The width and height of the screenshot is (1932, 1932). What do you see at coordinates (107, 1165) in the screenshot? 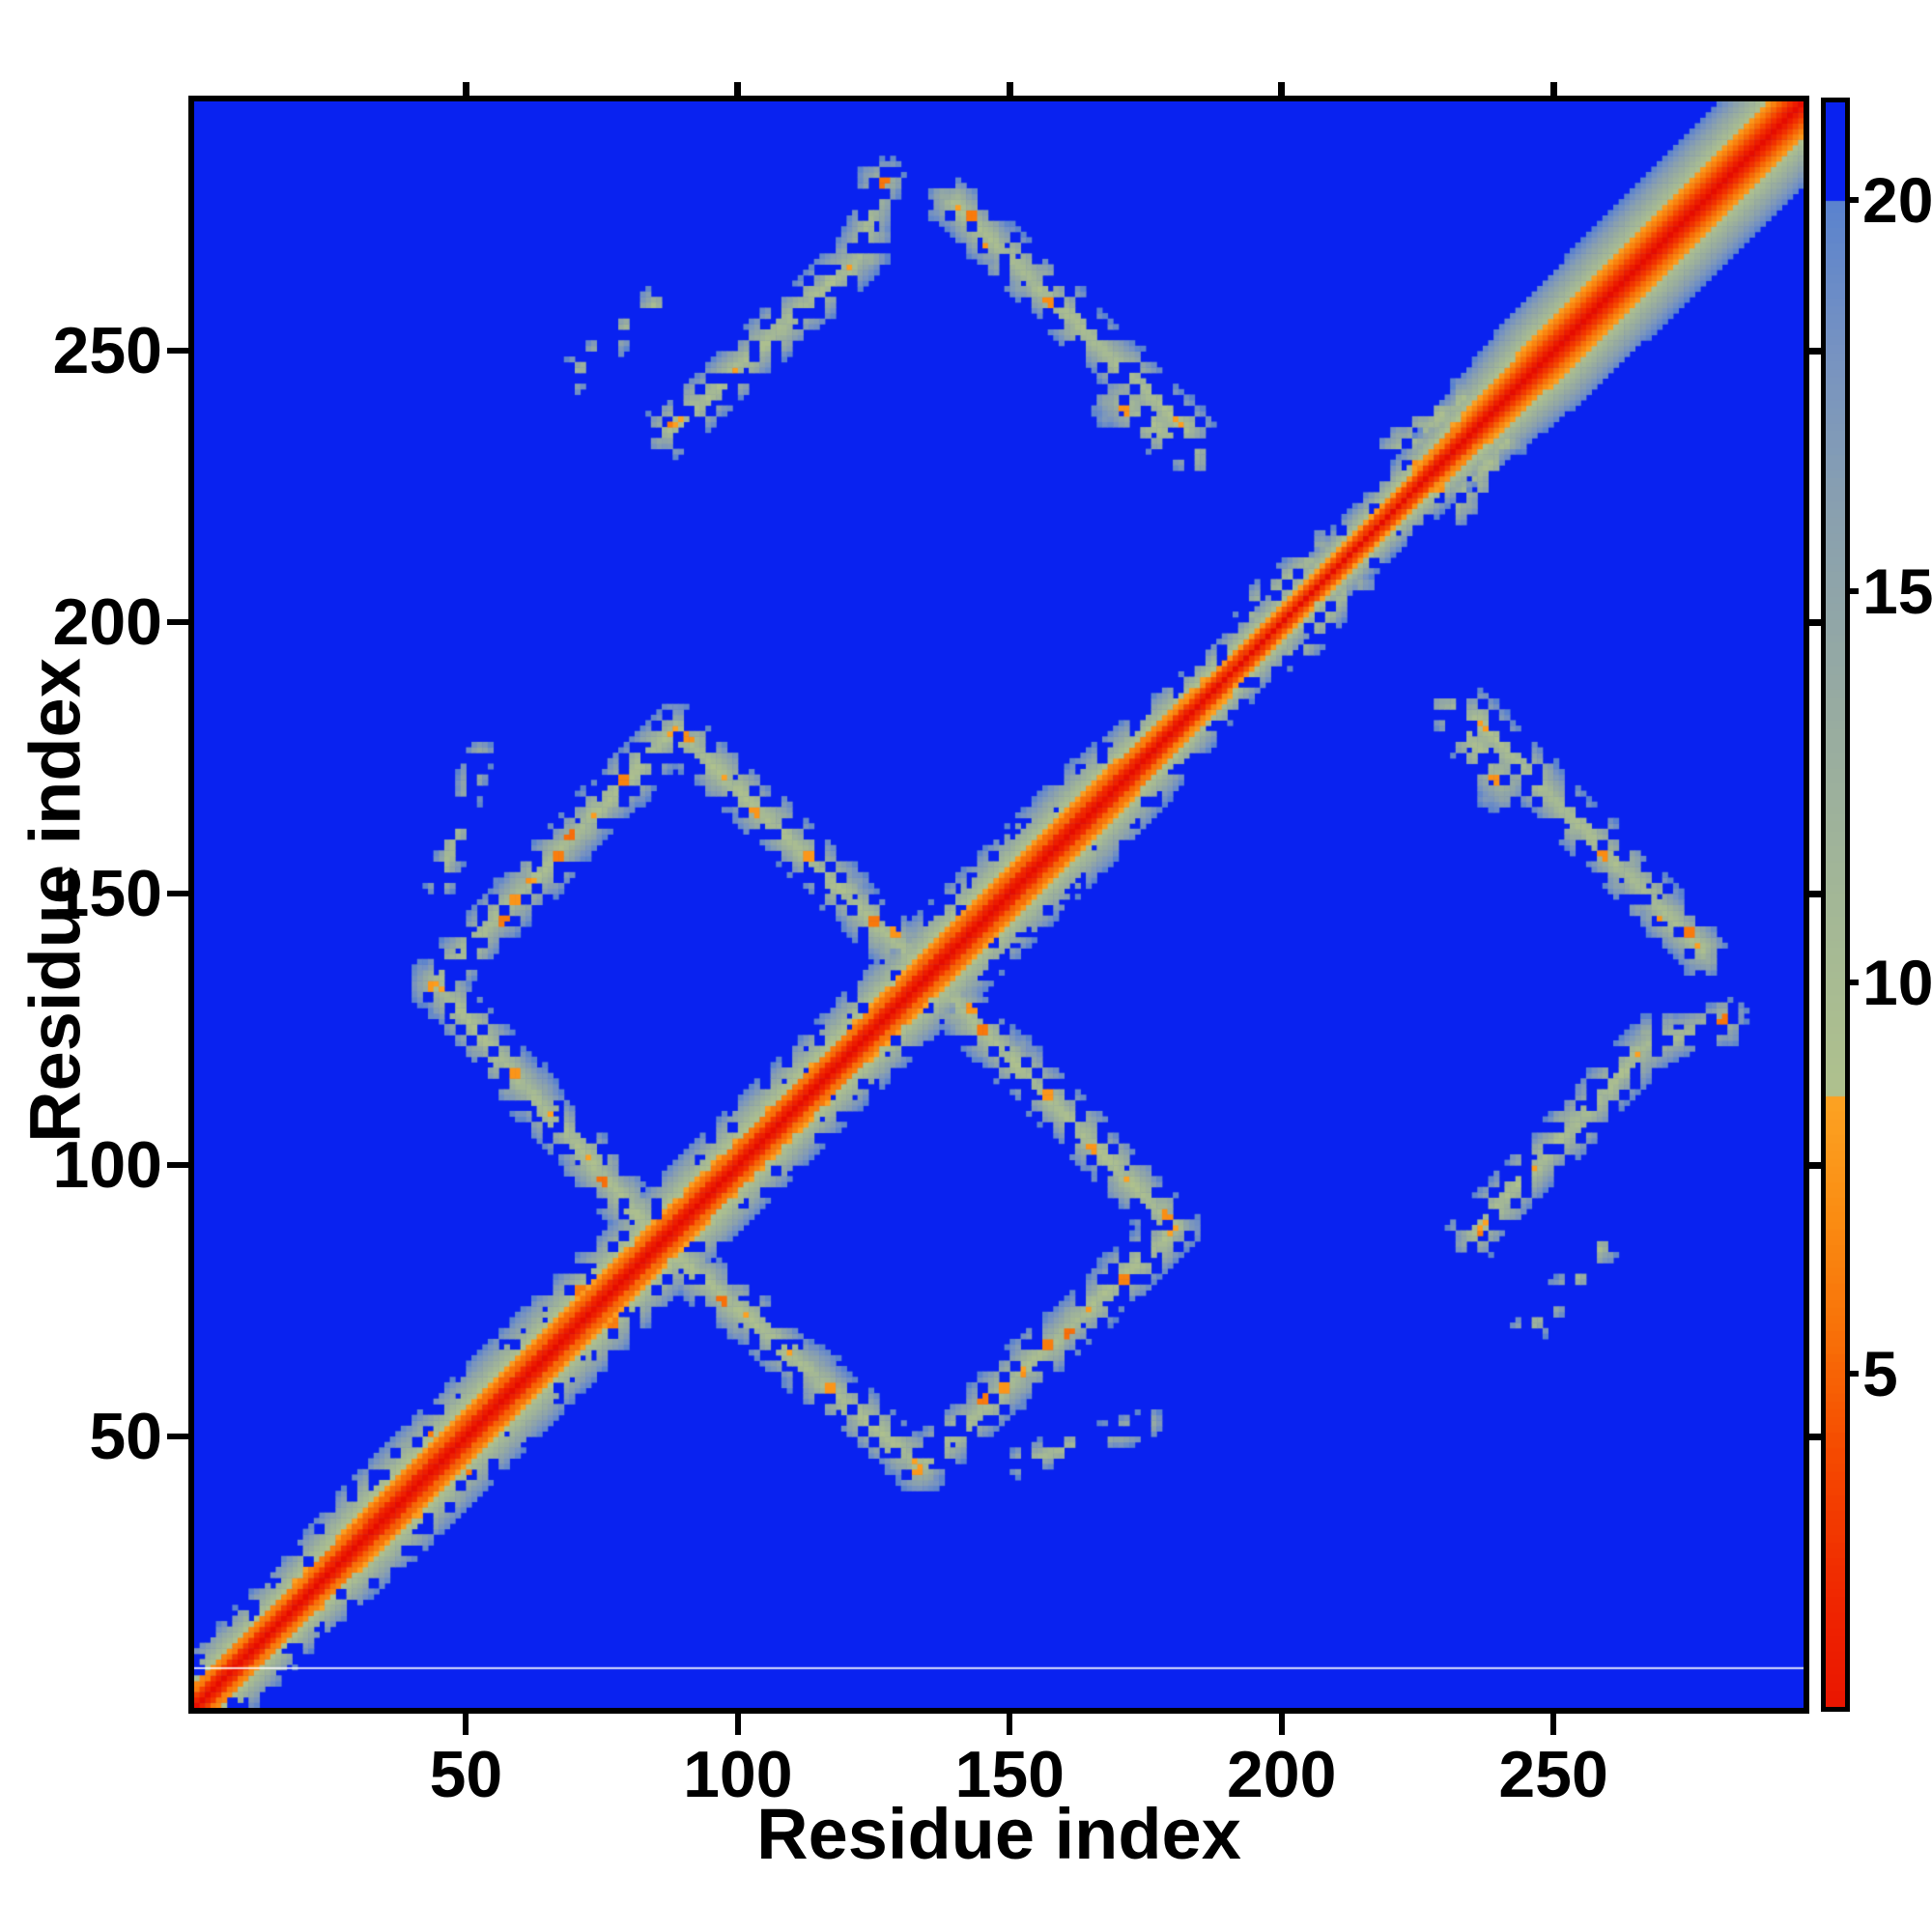
I see `y-tick-label: 100` at bounding box center [107, 1165].